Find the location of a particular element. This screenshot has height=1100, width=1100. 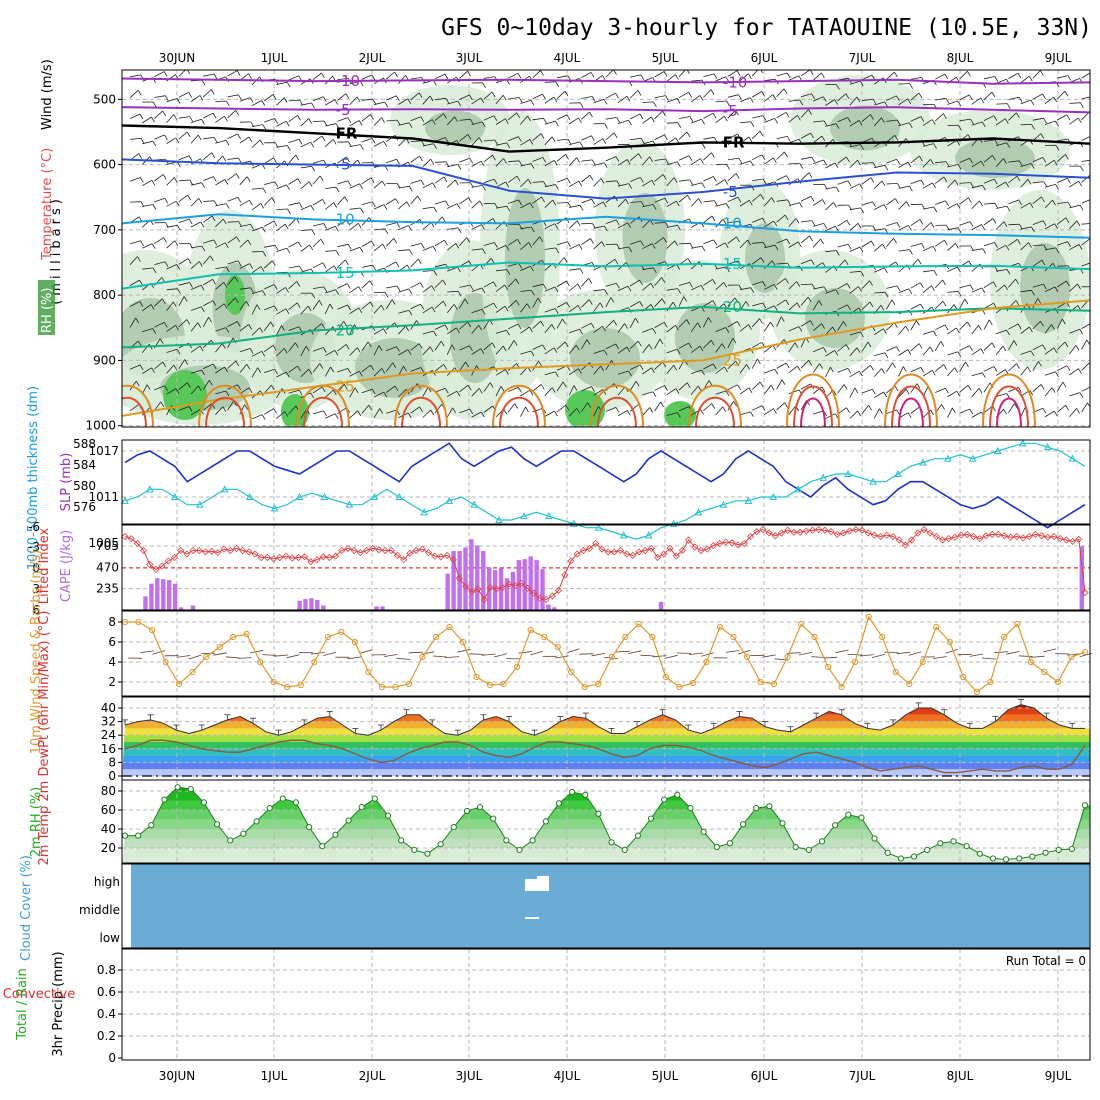

surface-wind-barb is located at coordinates (1037, 656).